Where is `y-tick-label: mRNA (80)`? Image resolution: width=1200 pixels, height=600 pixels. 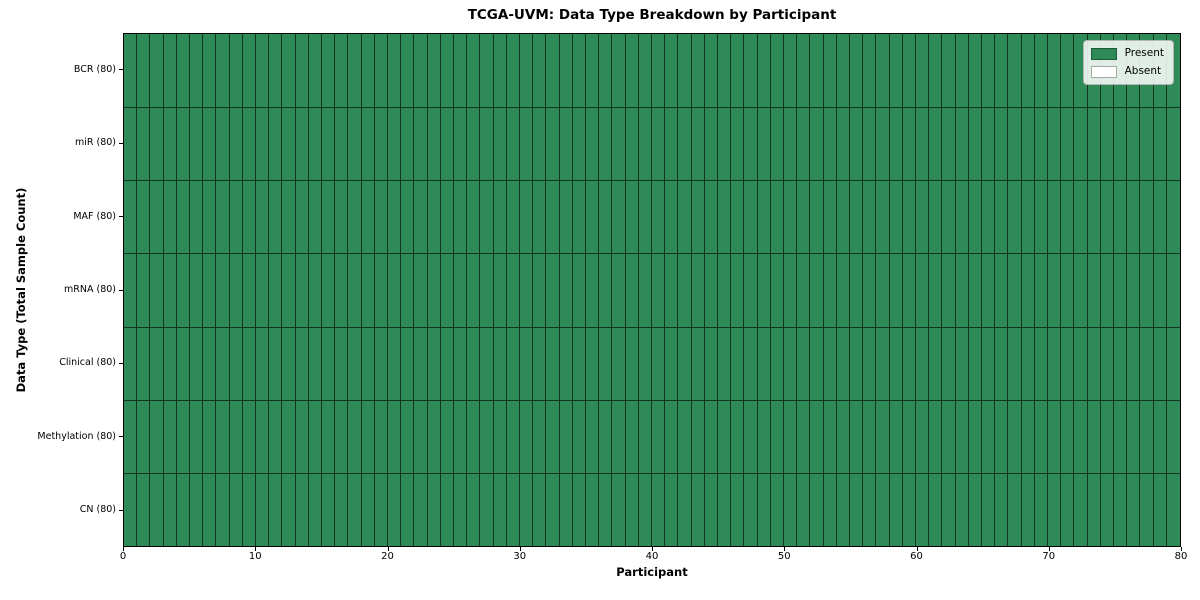
y-tick-label: mRNA (80) is located at coordinates (90, 289).